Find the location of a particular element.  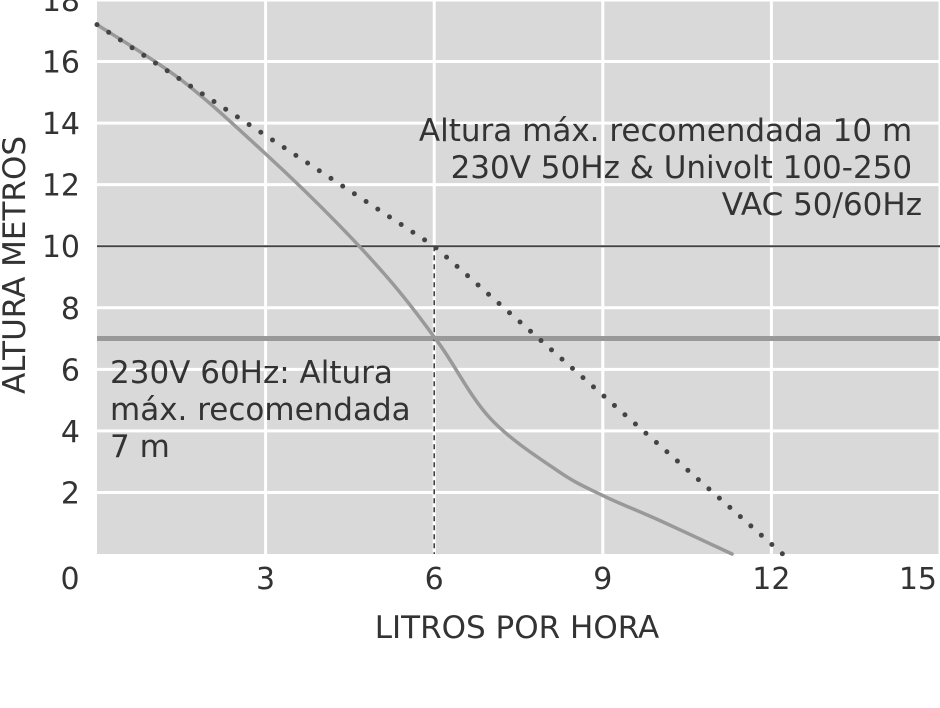

annotation-10m-line-1: Altura máx. recomendada 10 m is located at coordinates (665, 131).